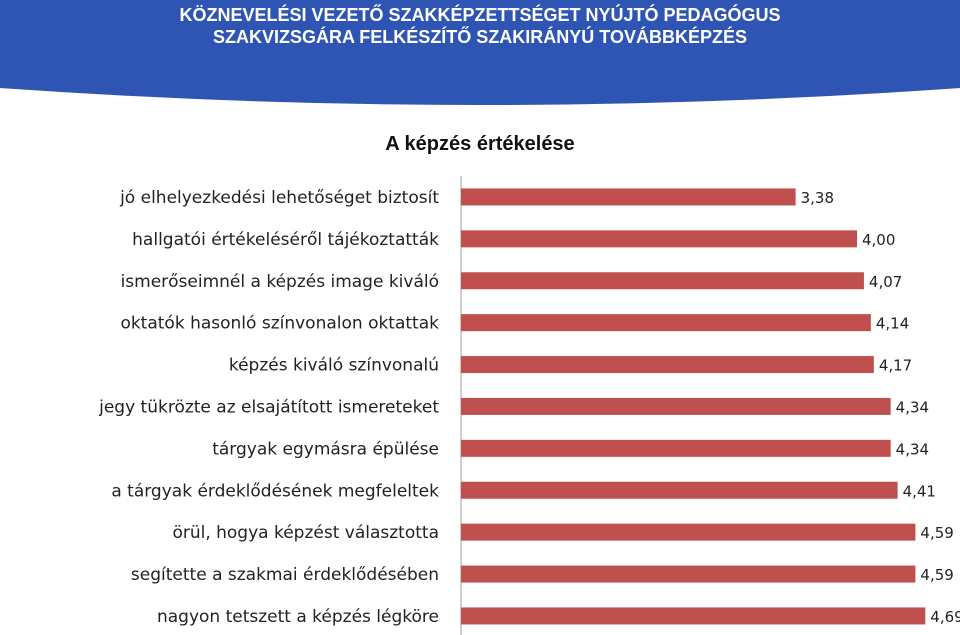 Image resolution: width=960 pixels, height=635 pixels. I want to click on category-label: tárgyak egymásra épülése, so click(325, 449).